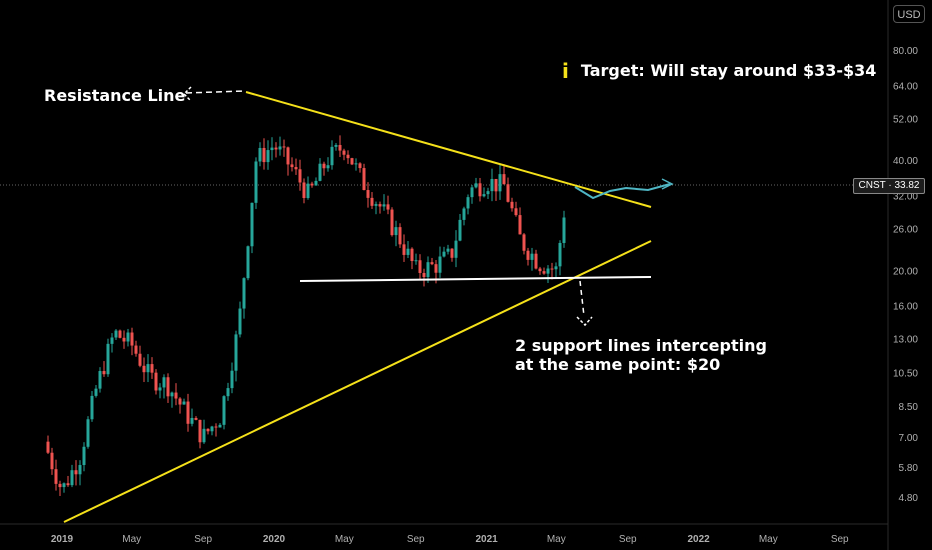 The height and width of the screenshot is (550, 932). Describe the element at coordinates (565, 71) in the screenshot. I see `info-icon: i` at that location.